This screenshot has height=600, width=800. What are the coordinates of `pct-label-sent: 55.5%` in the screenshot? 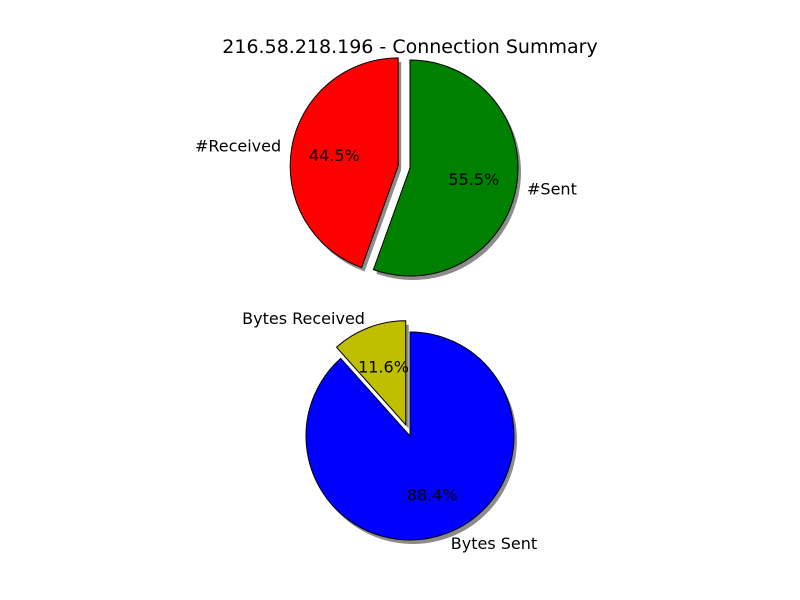 It's located at (473, 179).